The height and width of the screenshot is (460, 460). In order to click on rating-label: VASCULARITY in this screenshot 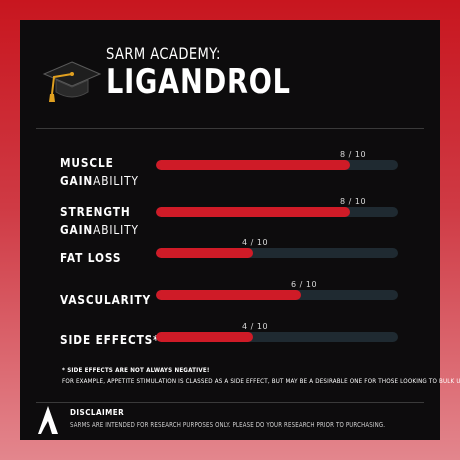, I will do `click(106, 300)`.